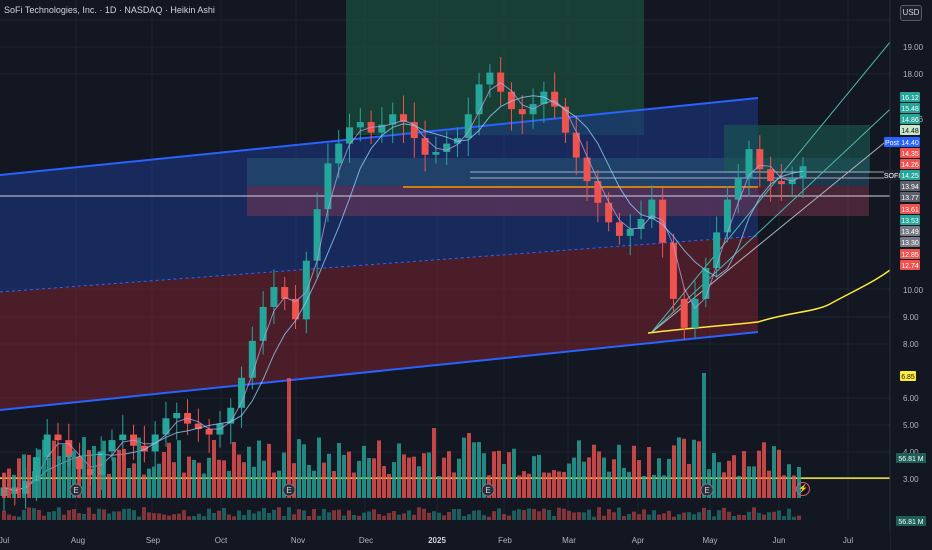  What do you see at coordinates (910, 97) in the screenshot?
I see `price-tag: 16.12` at bounding box center [910, 97].